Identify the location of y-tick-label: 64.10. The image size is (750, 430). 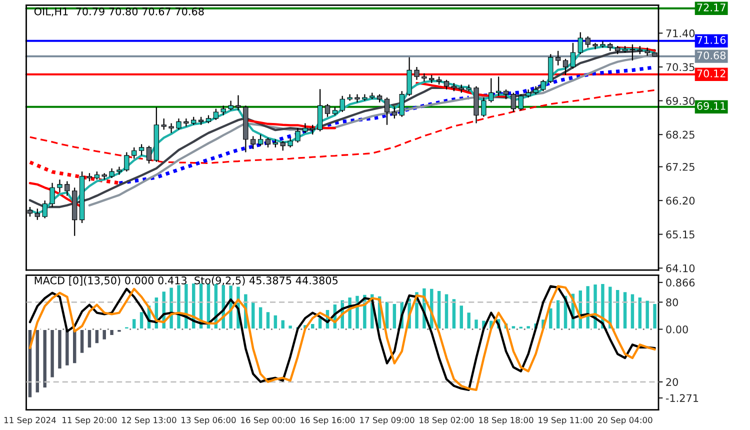
(680, 268).